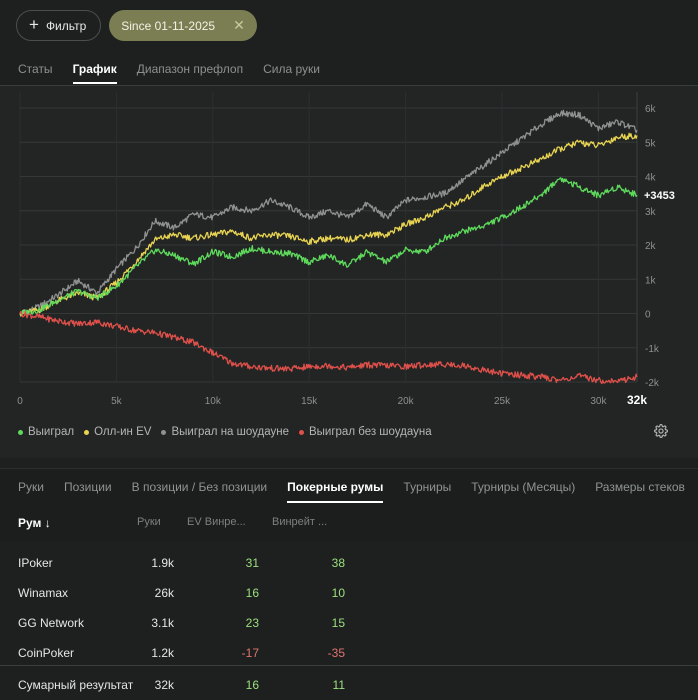 Image resolution: width=698 pixels, height=700 pixels. I want to click on tab-tournaments: Турниры, so click(427, 487).